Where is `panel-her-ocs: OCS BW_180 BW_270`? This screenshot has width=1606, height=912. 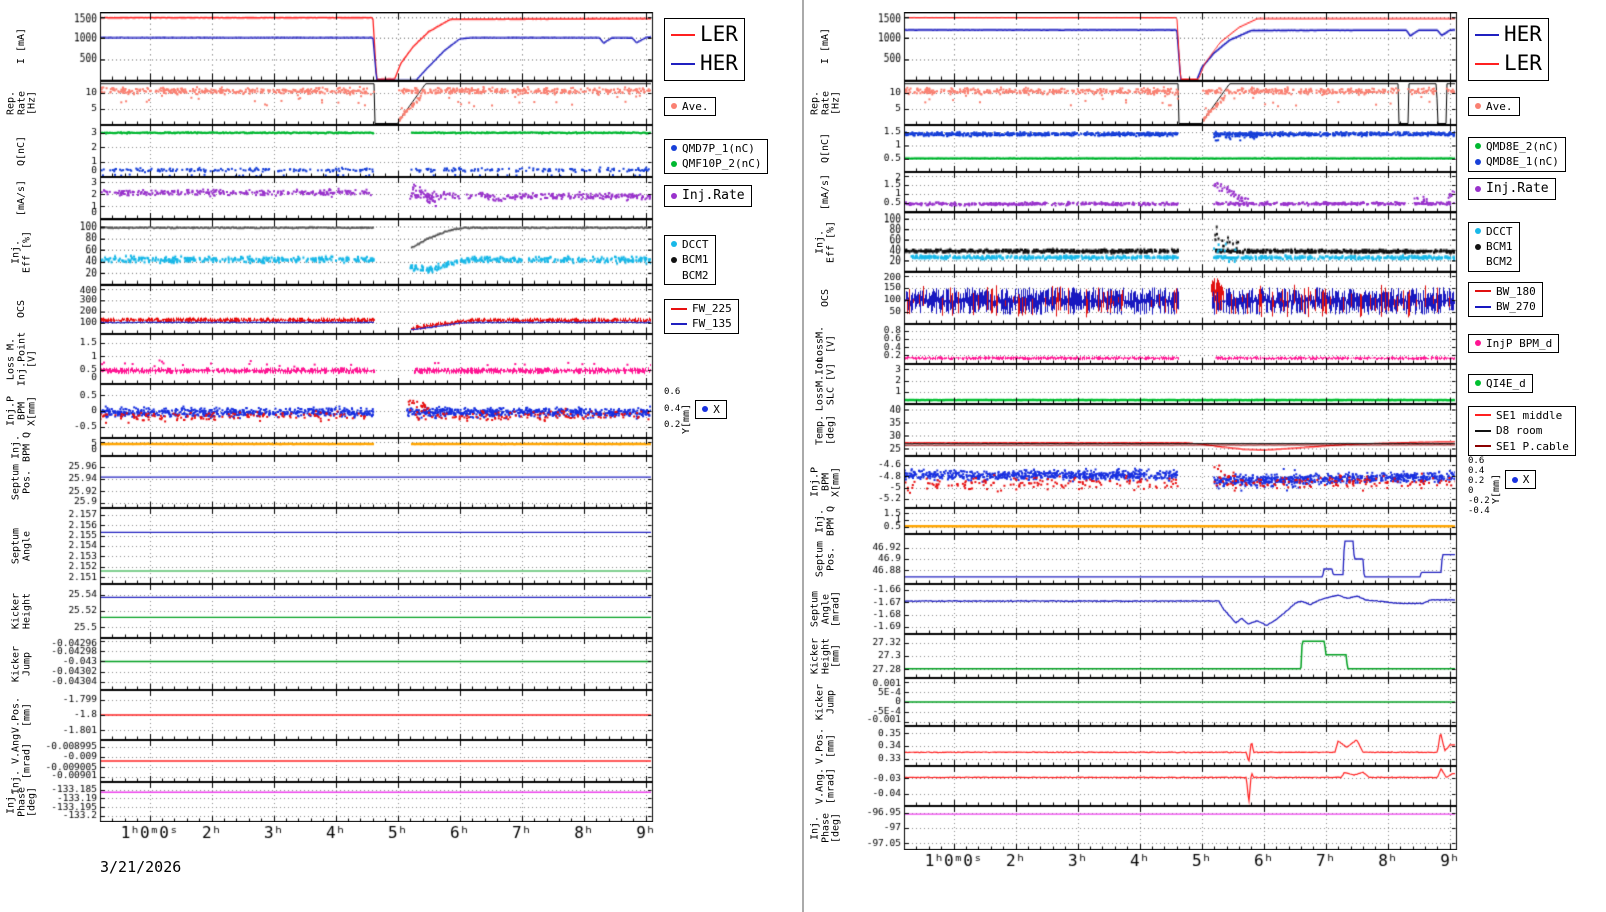
panel-her-ocs: OCS BW_180 BW_270 is located at coordinates (1204, 297).